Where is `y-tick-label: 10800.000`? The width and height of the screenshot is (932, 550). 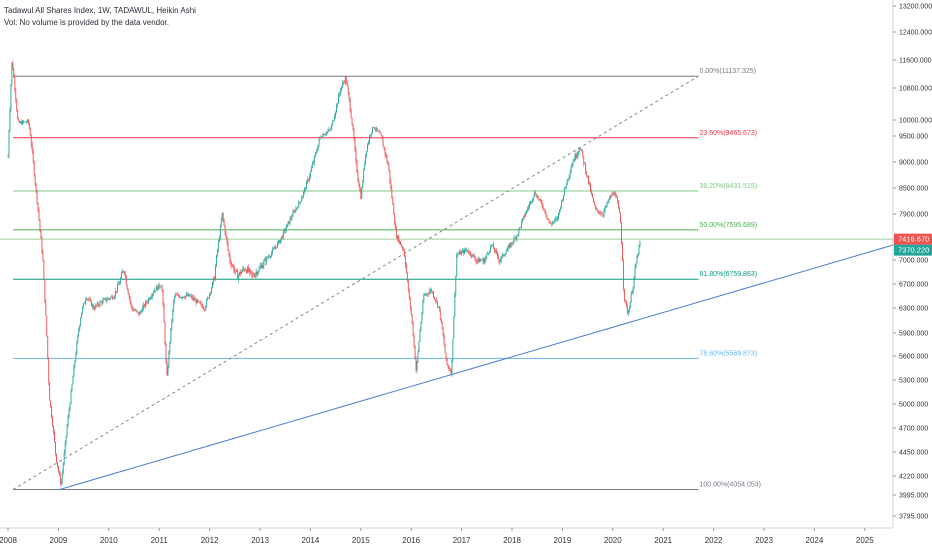
y-tick-label: 10800.000 is located at coordinates (915, 89).